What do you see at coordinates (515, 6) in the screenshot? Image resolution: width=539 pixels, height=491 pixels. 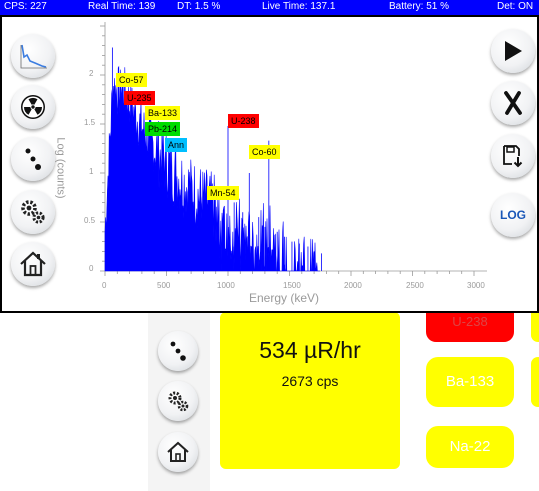 I see `detector-status: Det: ON` at bounding box center [515, 6].